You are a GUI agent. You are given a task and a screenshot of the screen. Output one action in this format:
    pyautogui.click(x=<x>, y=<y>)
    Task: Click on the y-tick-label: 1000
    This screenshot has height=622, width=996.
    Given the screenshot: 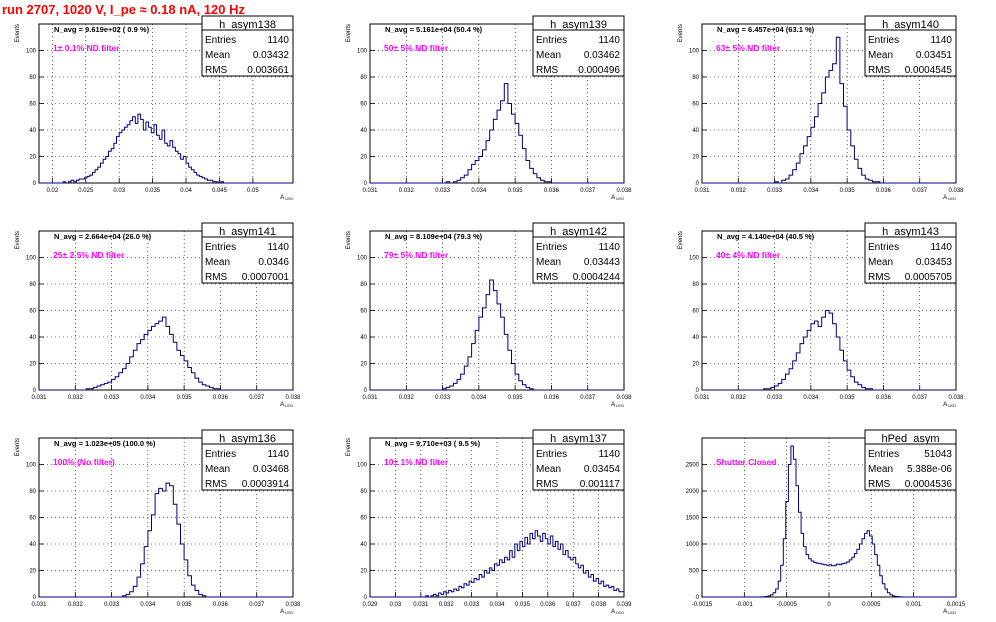 What is the action you would take?
    pyautogui.click(x=693, y=545)
    